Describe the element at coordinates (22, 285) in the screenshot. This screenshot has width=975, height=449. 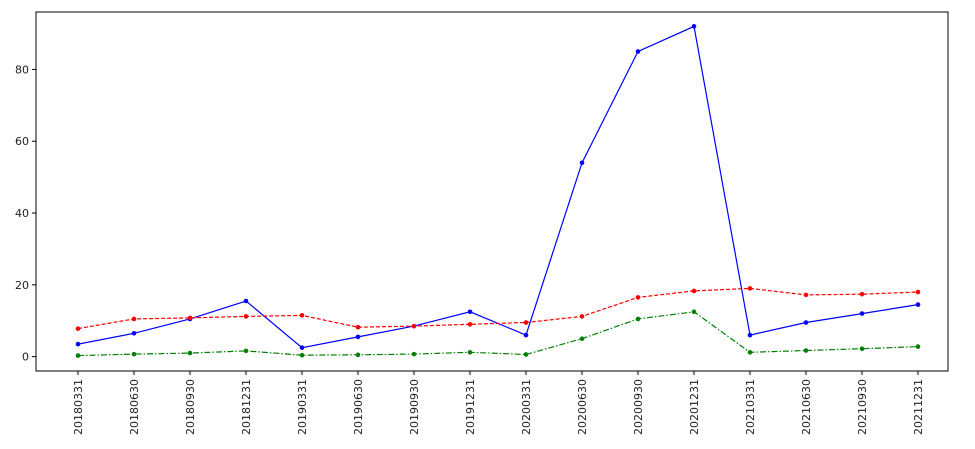
I see `y-tick-label: 20` at that location.